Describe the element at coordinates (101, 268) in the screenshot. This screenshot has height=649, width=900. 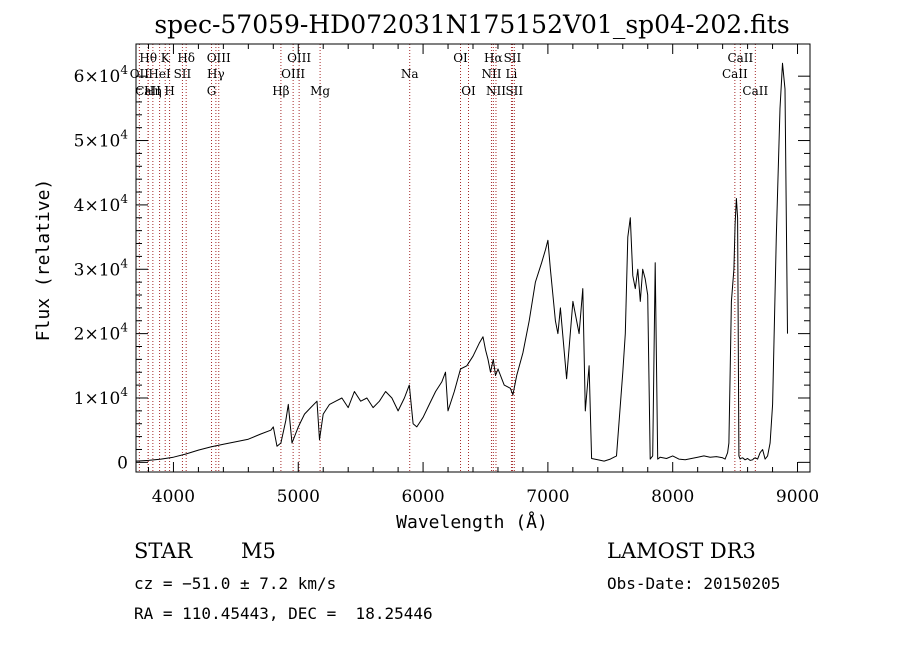
I see `y-tick-label: 3×10⁴` at that location.